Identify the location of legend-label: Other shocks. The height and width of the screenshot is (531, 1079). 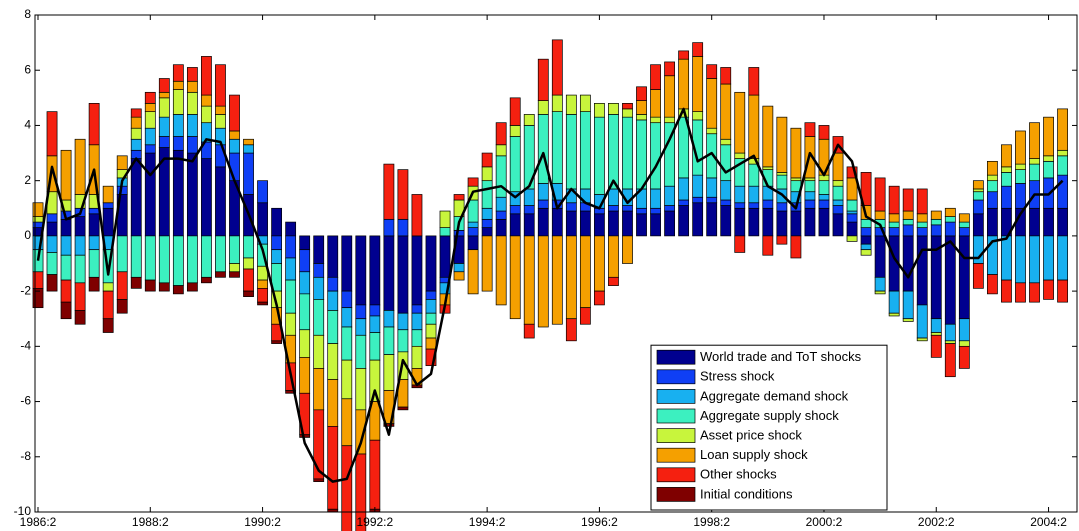
(738, 474).